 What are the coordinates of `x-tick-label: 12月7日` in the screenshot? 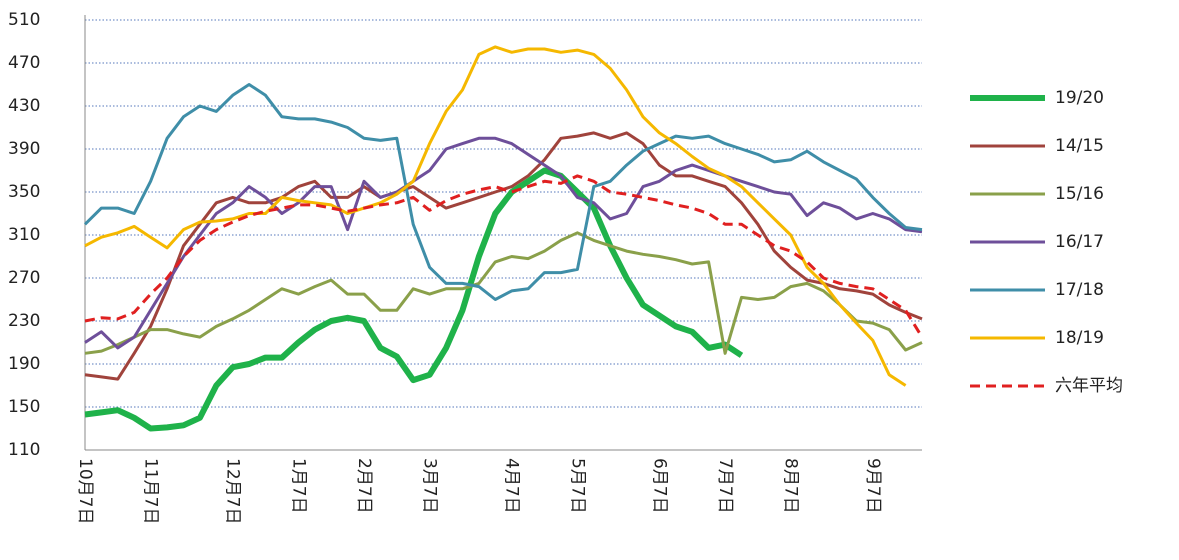 It's located at (233, 491).